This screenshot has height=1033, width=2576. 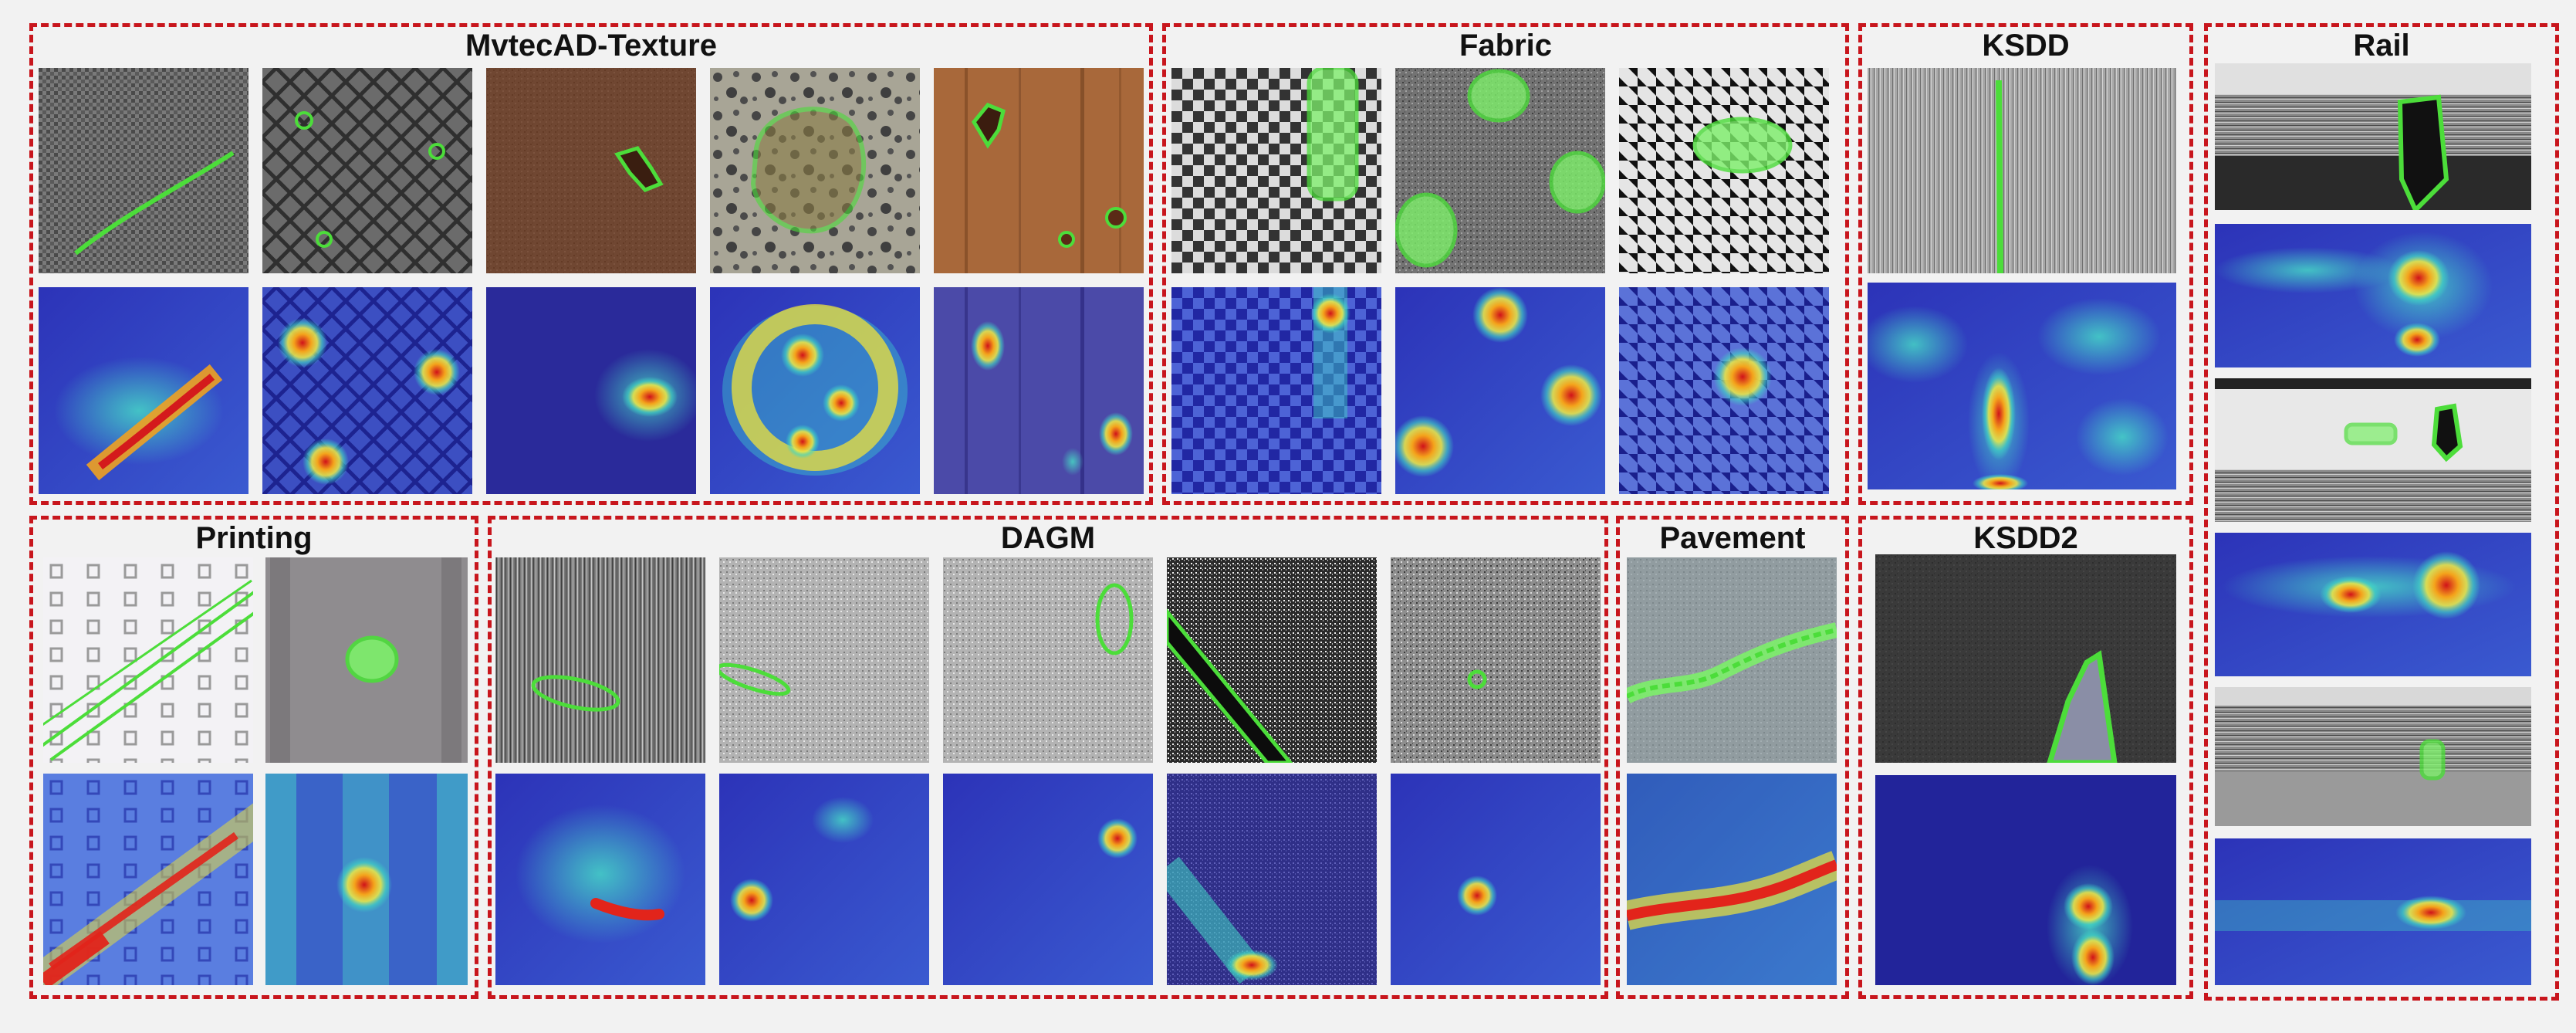 What do you see at coordinates (1500, 170) in the screenshot?
I see `fabric-dot-image` at bounding box center [1500, 170].